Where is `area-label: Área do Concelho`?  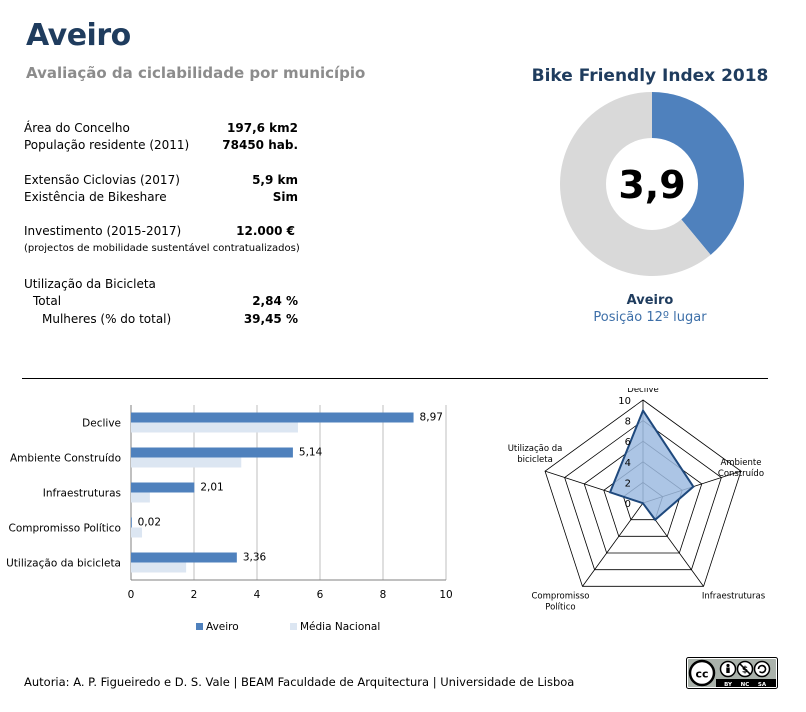
area-label: Área do Concelho is located at coordinates (77, 128).